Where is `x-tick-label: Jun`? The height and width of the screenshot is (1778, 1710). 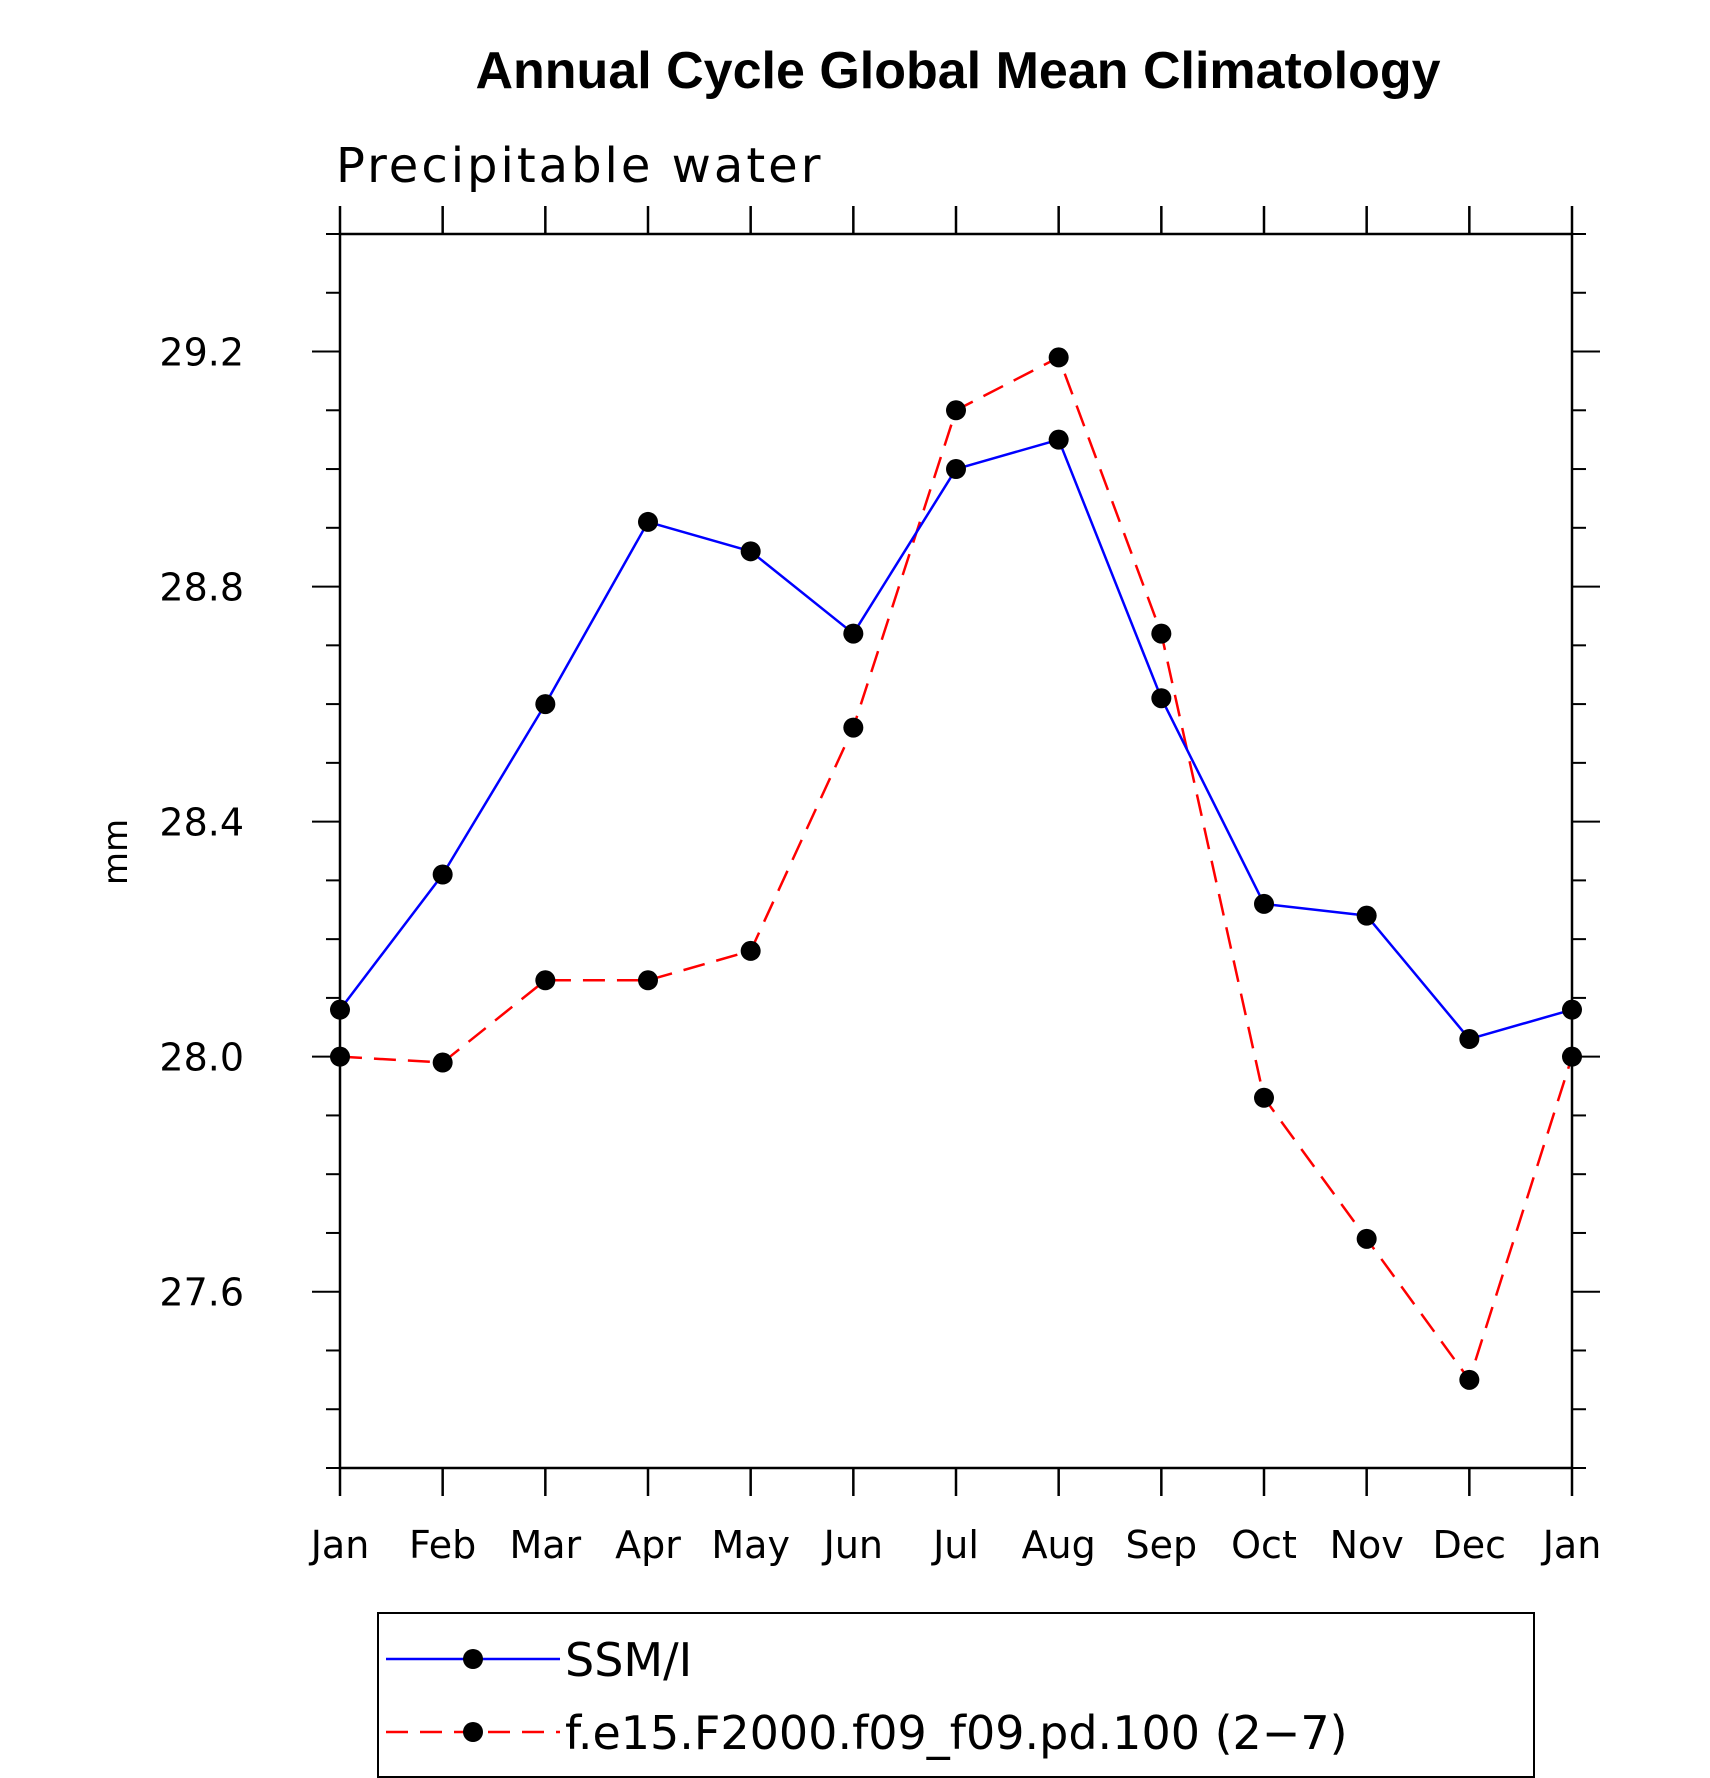
x-tick-label: Jun is located at coordinates (852, 1545).